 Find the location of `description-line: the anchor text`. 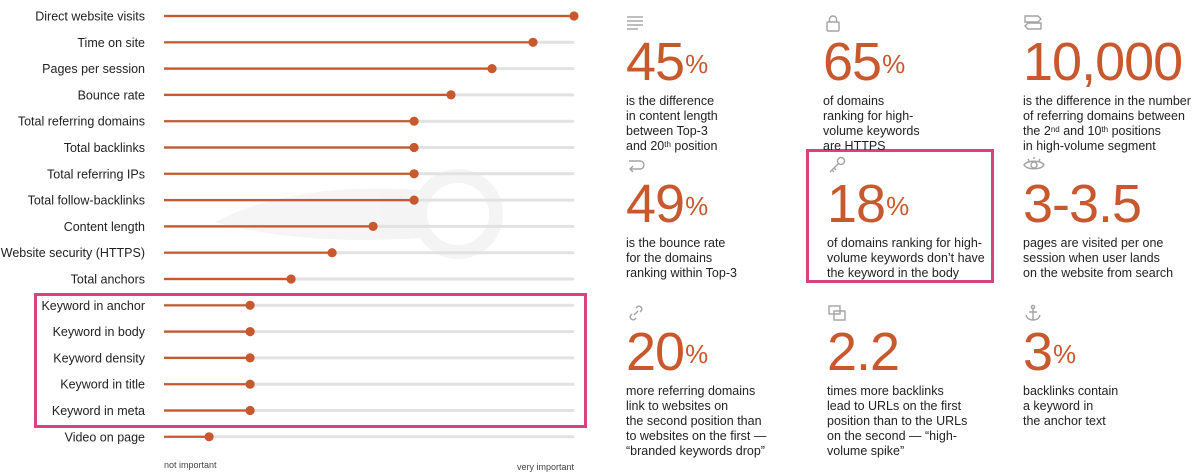

description-line: the anchor text is located at coordinates (1064, 421).